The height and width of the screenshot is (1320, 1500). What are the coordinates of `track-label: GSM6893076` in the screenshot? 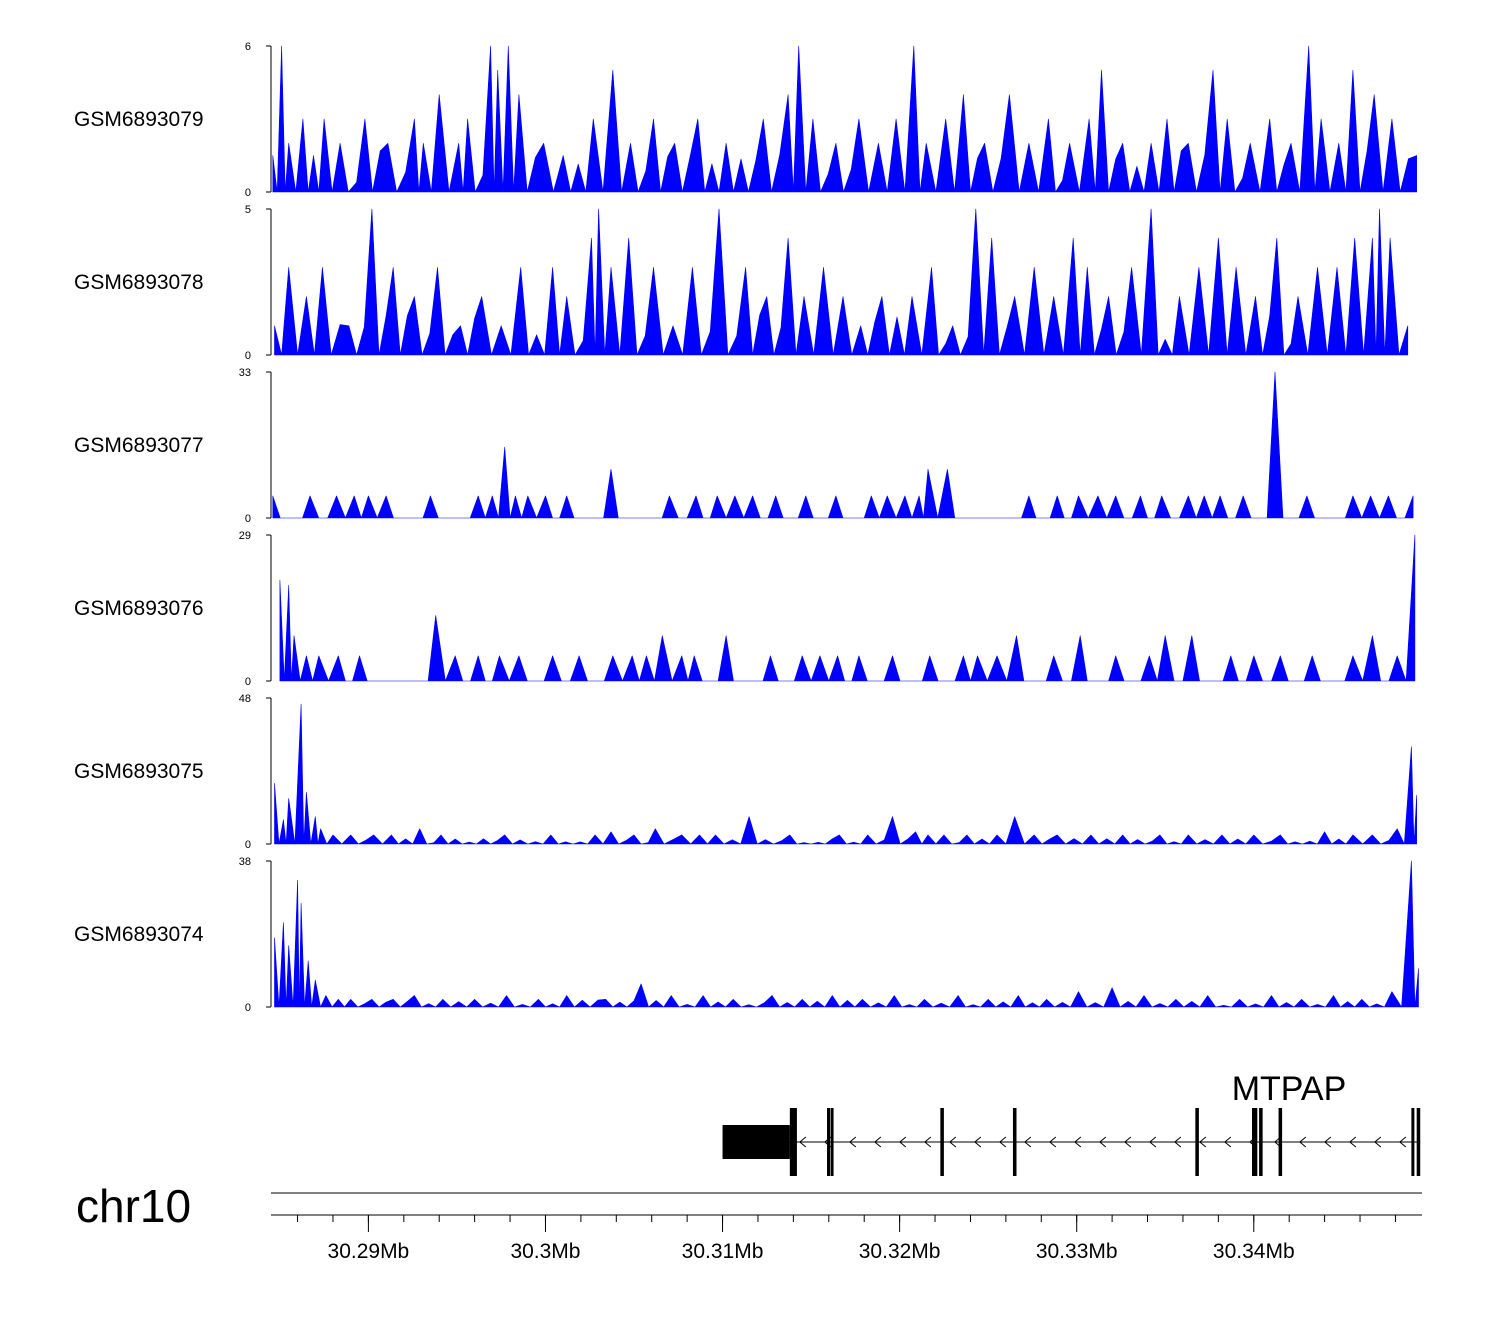 It's located at (139, 608).